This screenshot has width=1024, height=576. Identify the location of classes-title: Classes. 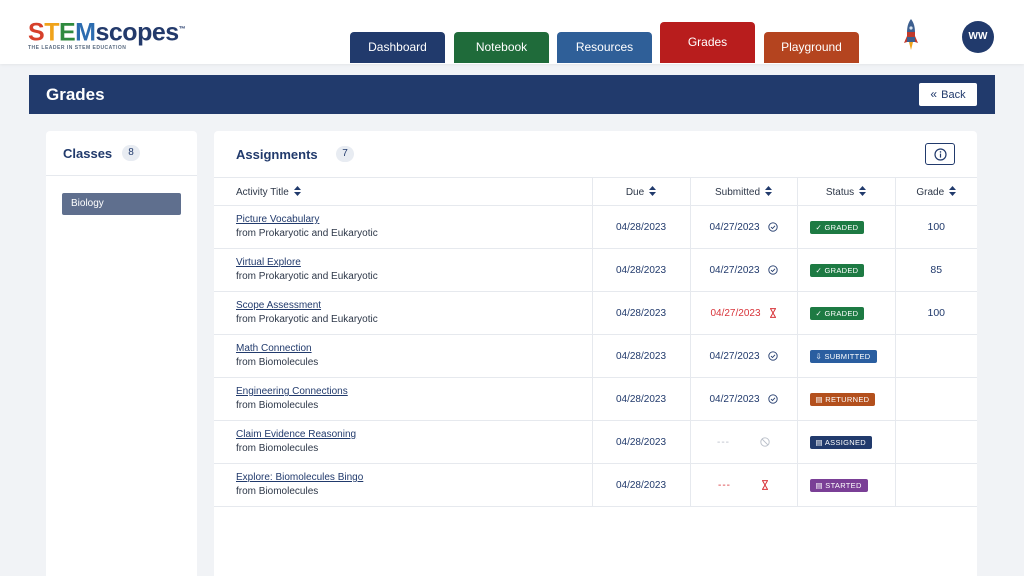
(88, 153).